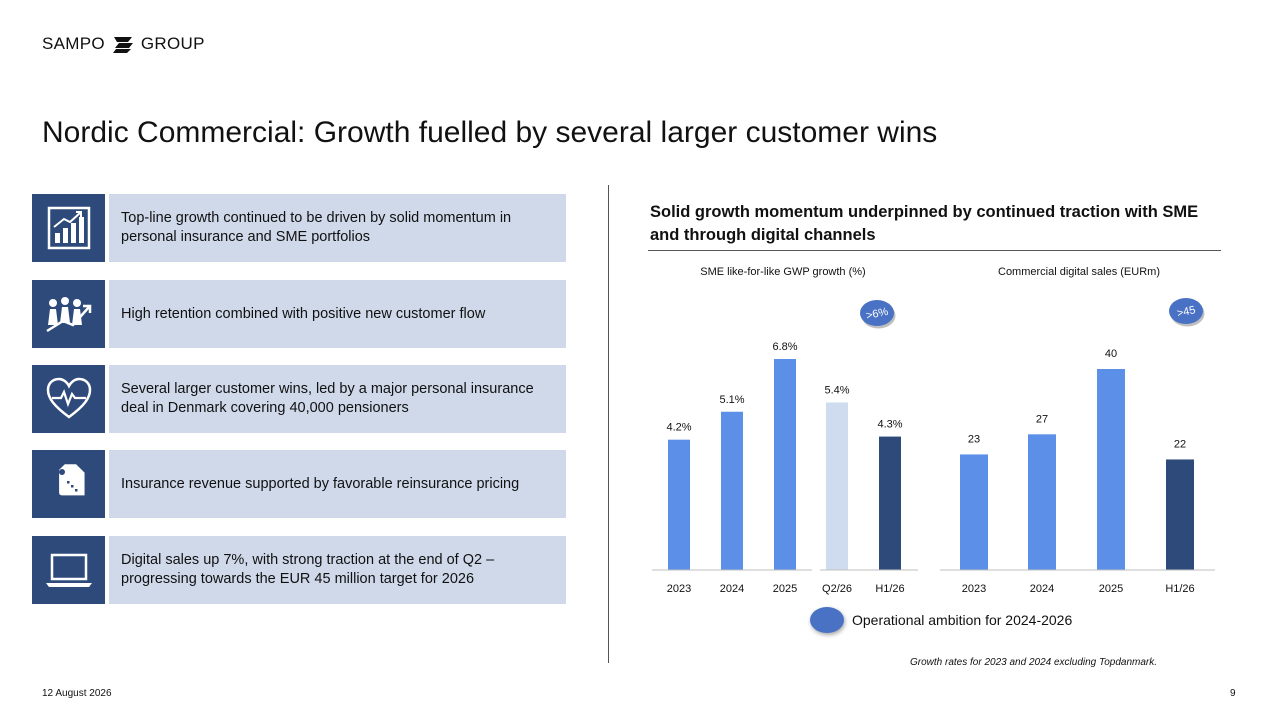 The image size is (1280, 720). Describe the element at coordinates (68, 484) in the screenshot. I see `price-tag-icon` at that location.